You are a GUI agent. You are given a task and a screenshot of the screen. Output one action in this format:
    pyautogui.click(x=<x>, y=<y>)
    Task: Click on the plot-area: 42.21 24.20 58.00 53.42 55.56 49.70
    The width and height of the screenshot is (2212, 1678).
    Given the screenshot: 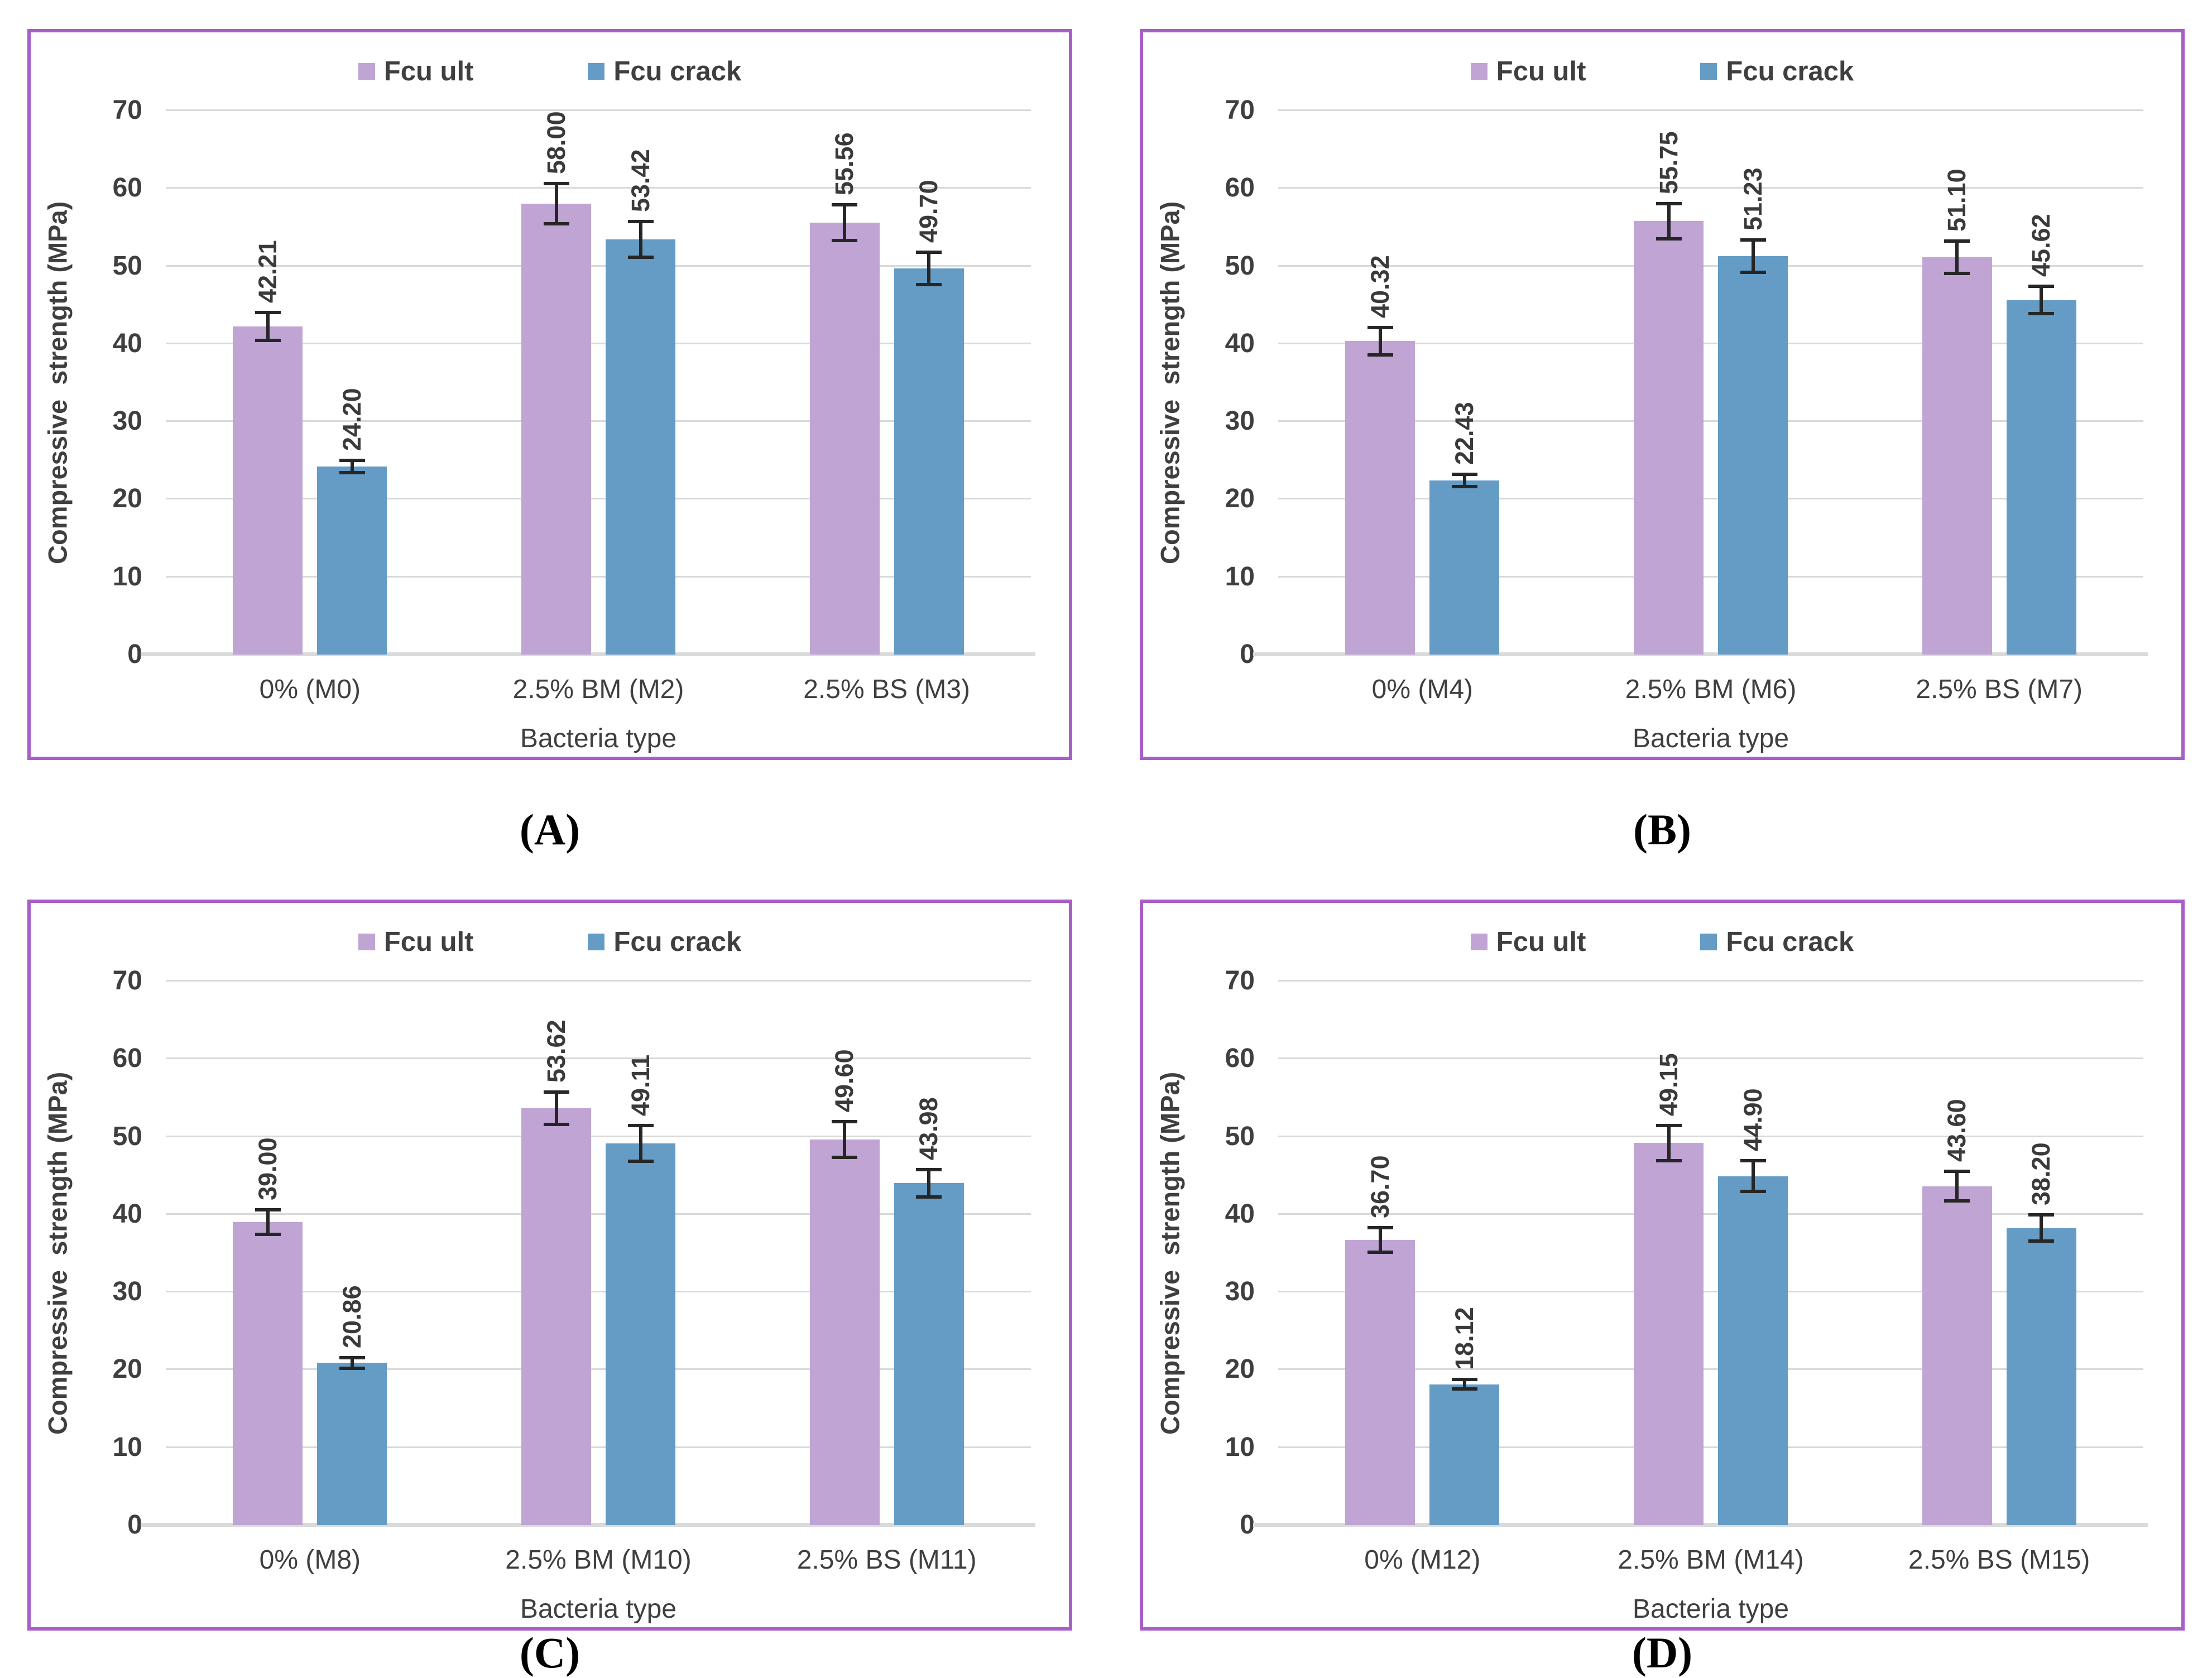 What is the action you would take?
    pyautogui.click(x=588, y=382)
    